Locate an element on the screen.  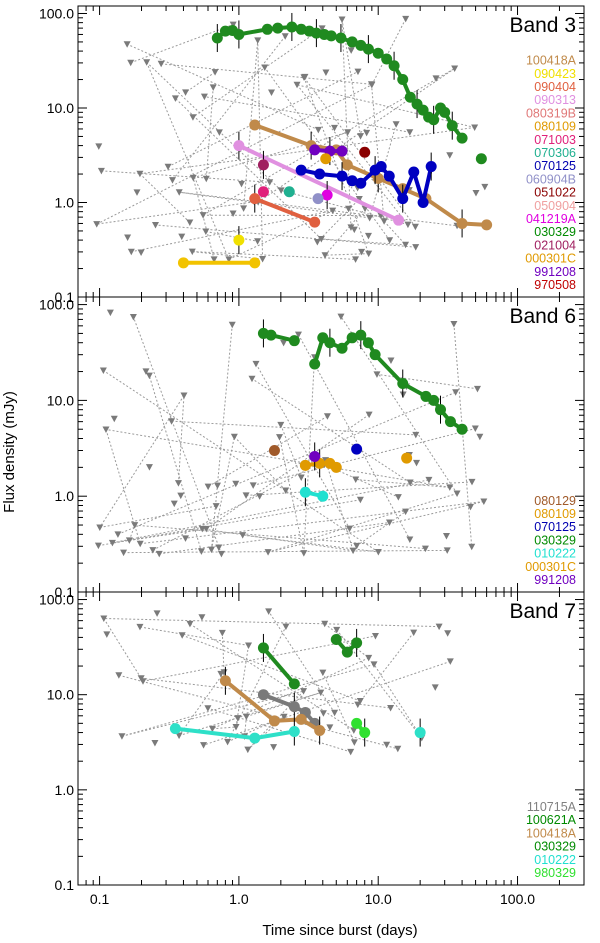
legend-entry: 070125 is located at coordinates (555, 527).